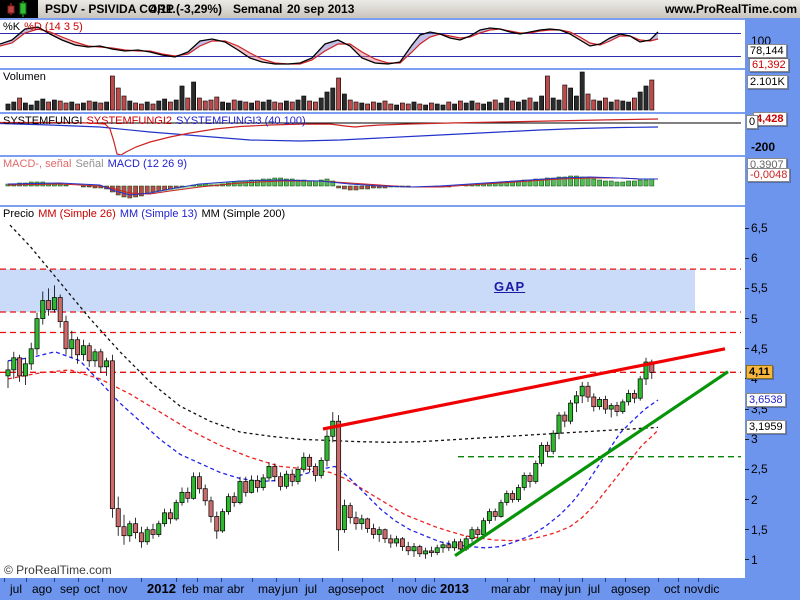 The height and width of the screenshot is (600, 800). I want to click on stochastic-panel: %K %D (14 3 5), so click(372, 44).